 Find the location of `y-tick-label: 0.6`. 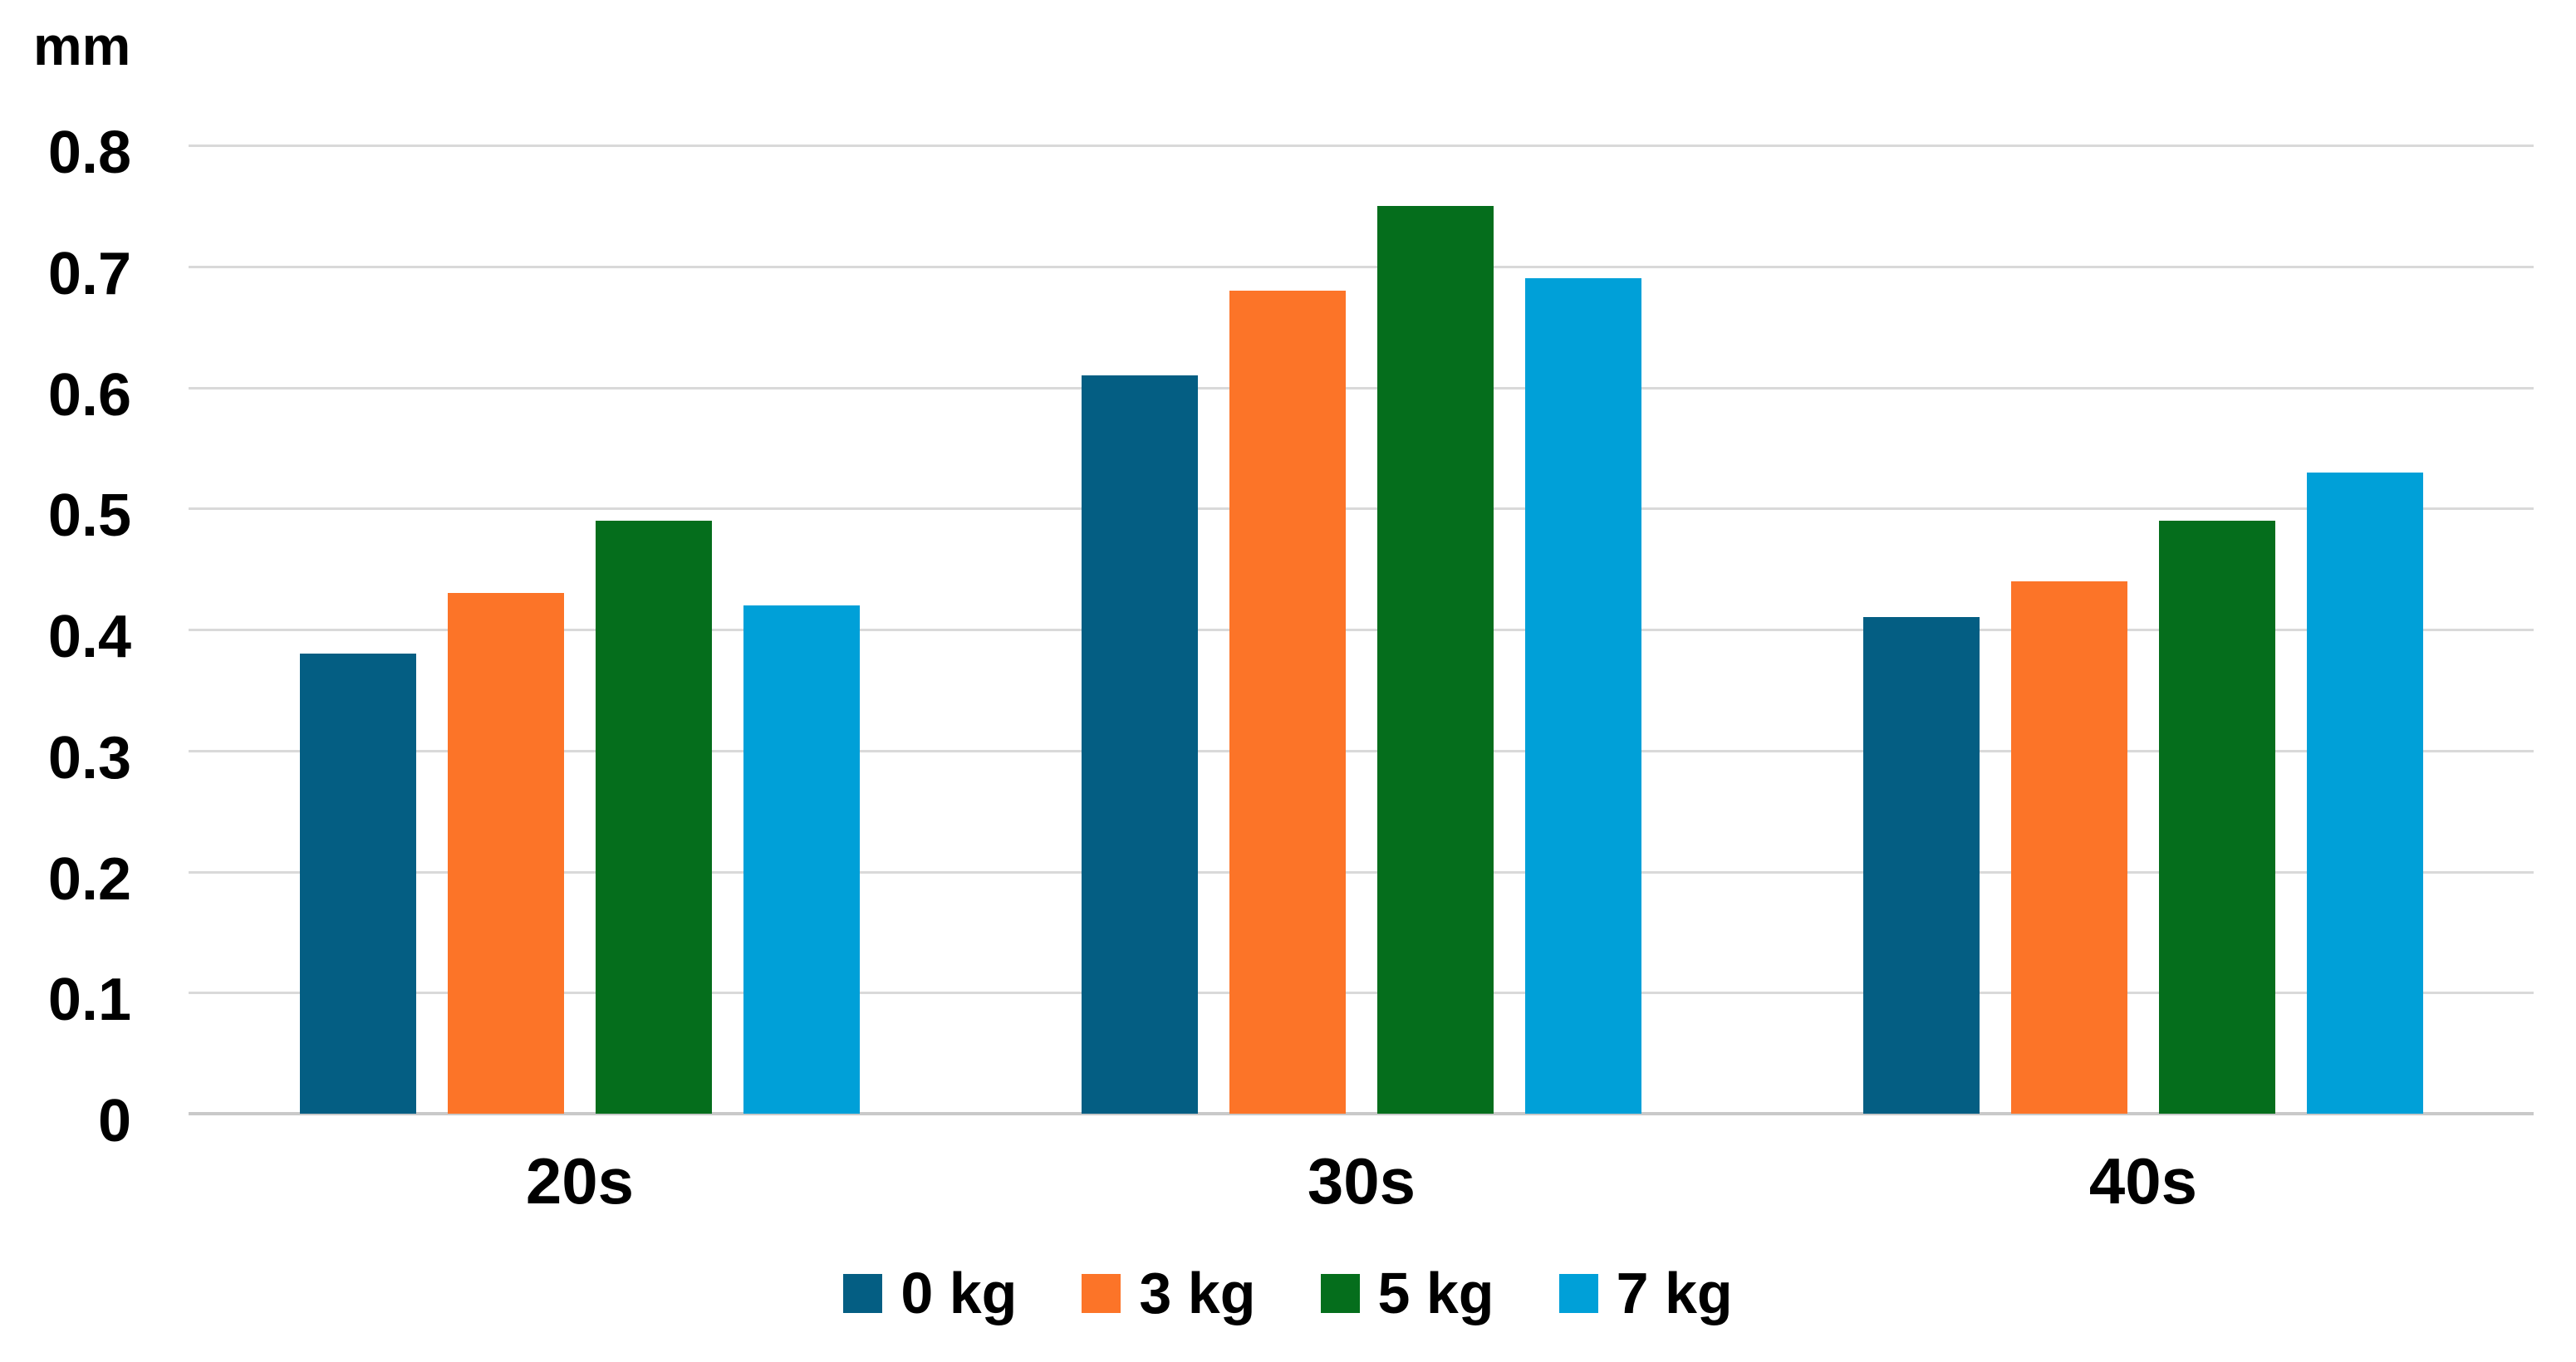

y-tick-label: 0.6 is located at coordinates (89, 395).